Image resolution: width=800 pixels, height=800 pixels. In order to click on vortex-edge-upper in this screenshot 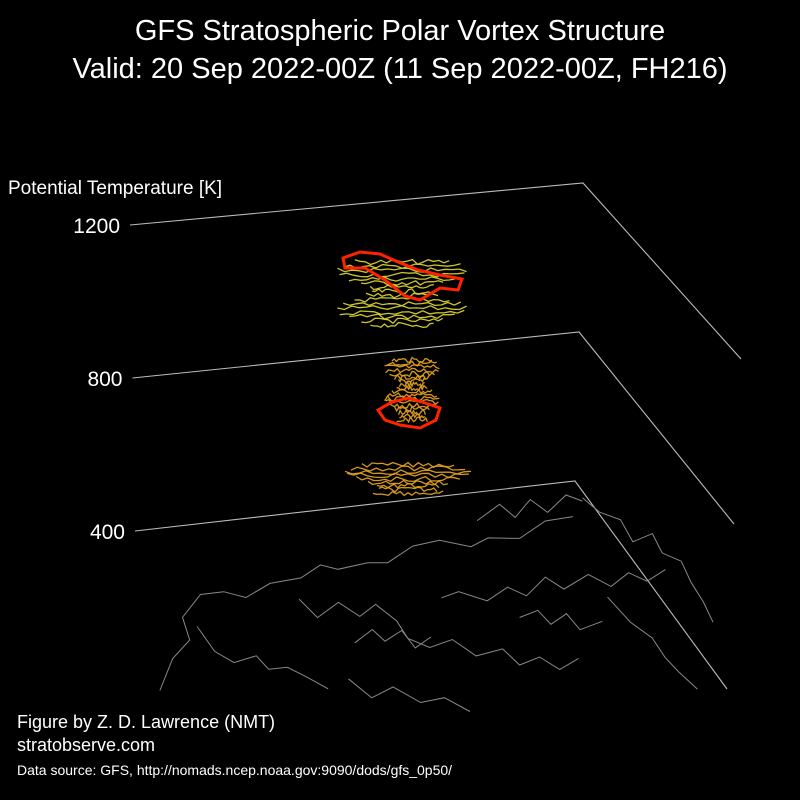, I will do `click(403, 276)`.